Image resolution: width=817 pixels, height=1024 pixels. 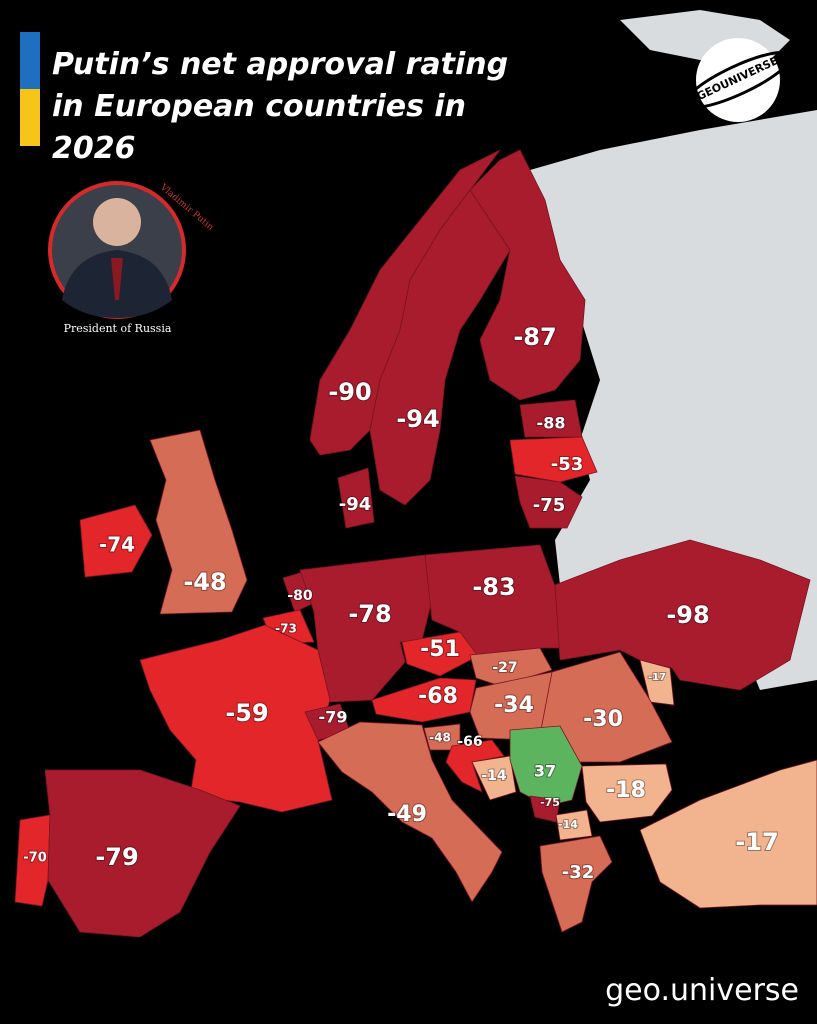 I want to click on logo, so click(x=738, y=80).